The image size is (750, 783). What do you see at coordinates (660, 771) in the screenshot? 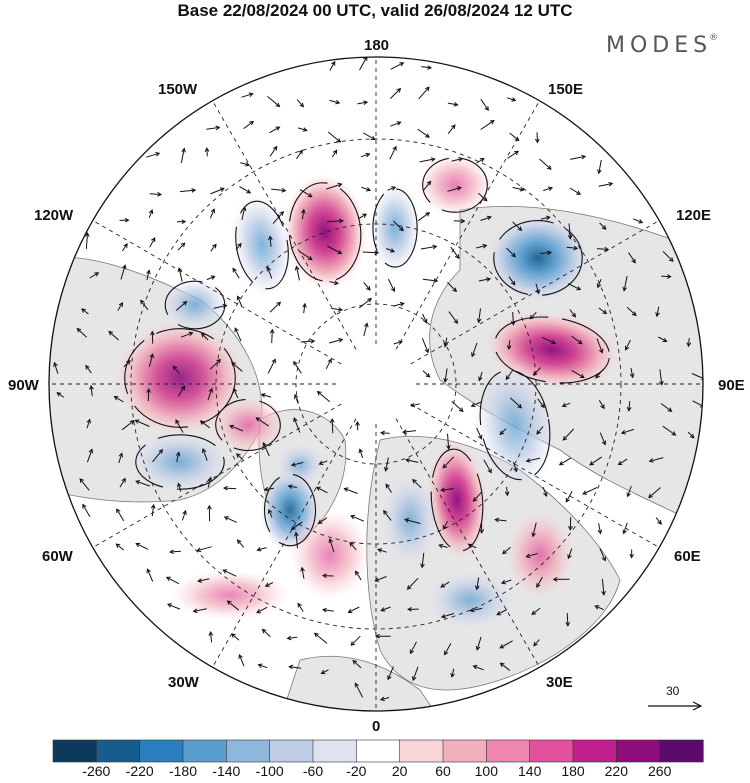
I see `colorbar-tick-label: 260` at bounding box center [660, 771].